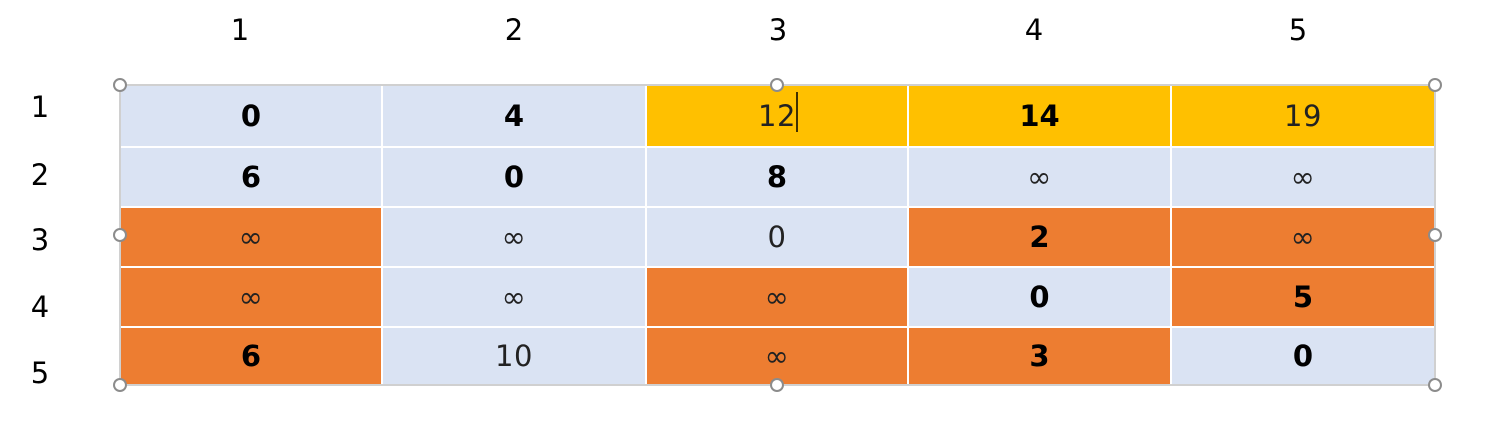 The width and height of the screenshot is (1495, 425). I want to click on row-header: 2, so click(40, 175).